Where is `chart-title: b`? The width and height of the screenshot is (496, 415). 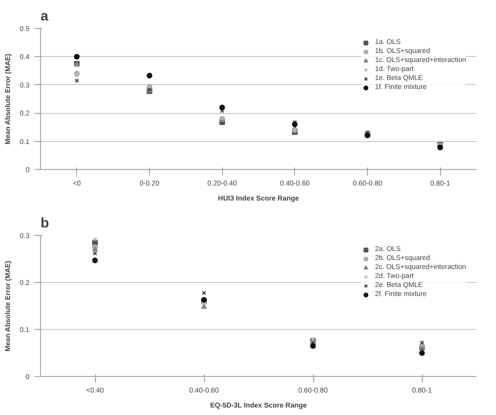
chart-title: b is located at coordinates (45, 222).